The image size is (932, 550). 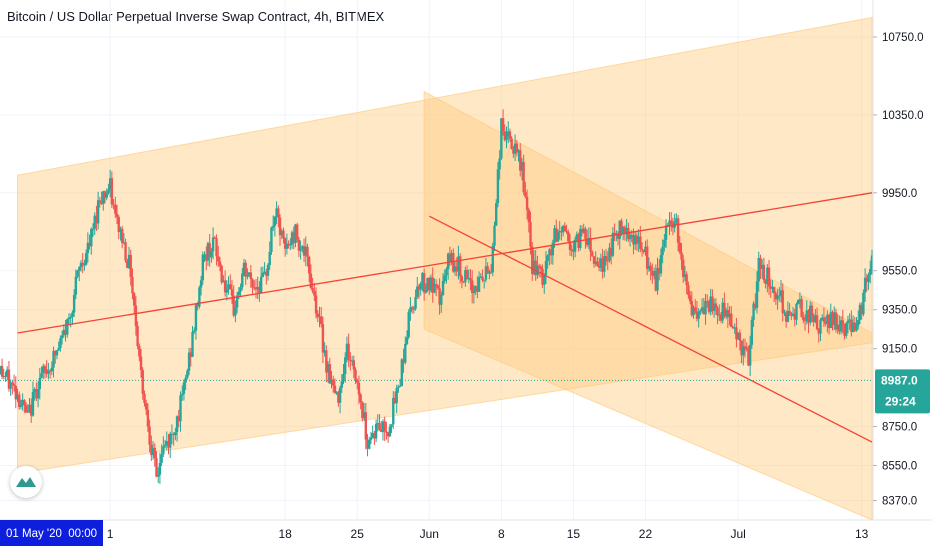 What do you see at coordinates (26, 482) in the screenshot?
I see `tradingview-logo-icon` at bounding box center [26, 482].